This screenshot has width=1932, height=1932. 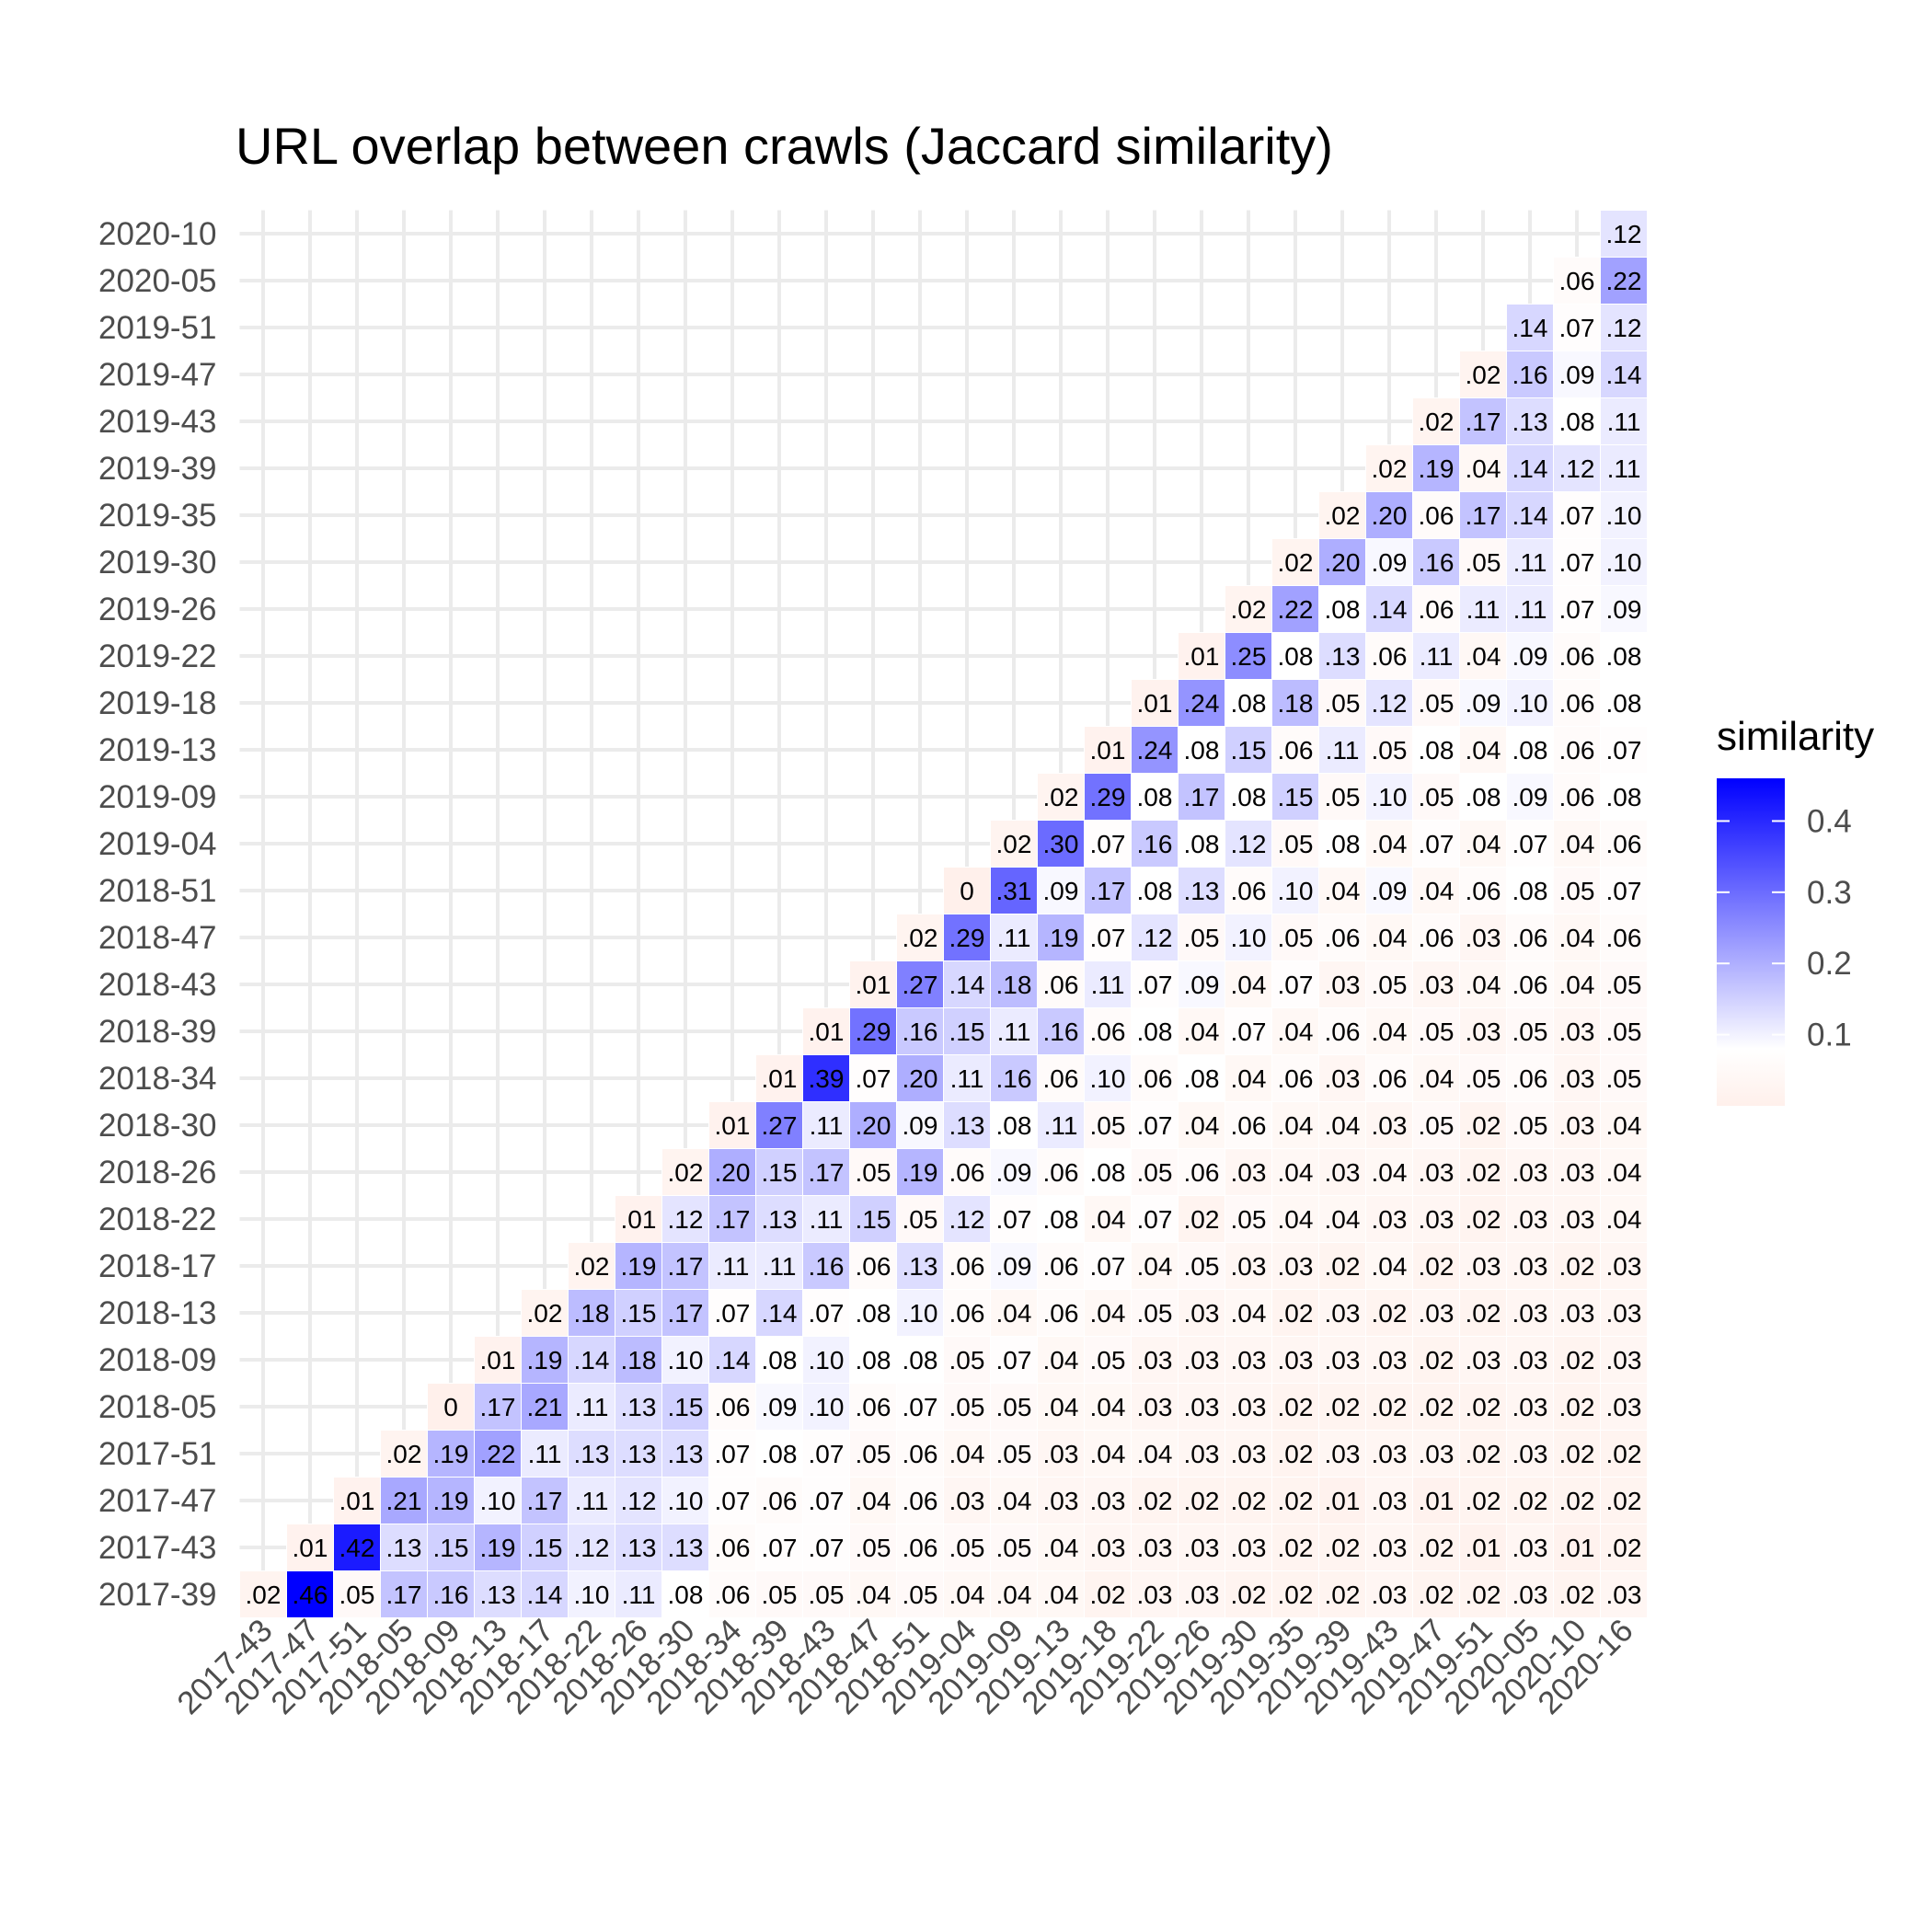 What do you see at coordinates (357, 1501) in the screenshot?
I see `cell-value-label: .01` at bounding box center [357, 1501].